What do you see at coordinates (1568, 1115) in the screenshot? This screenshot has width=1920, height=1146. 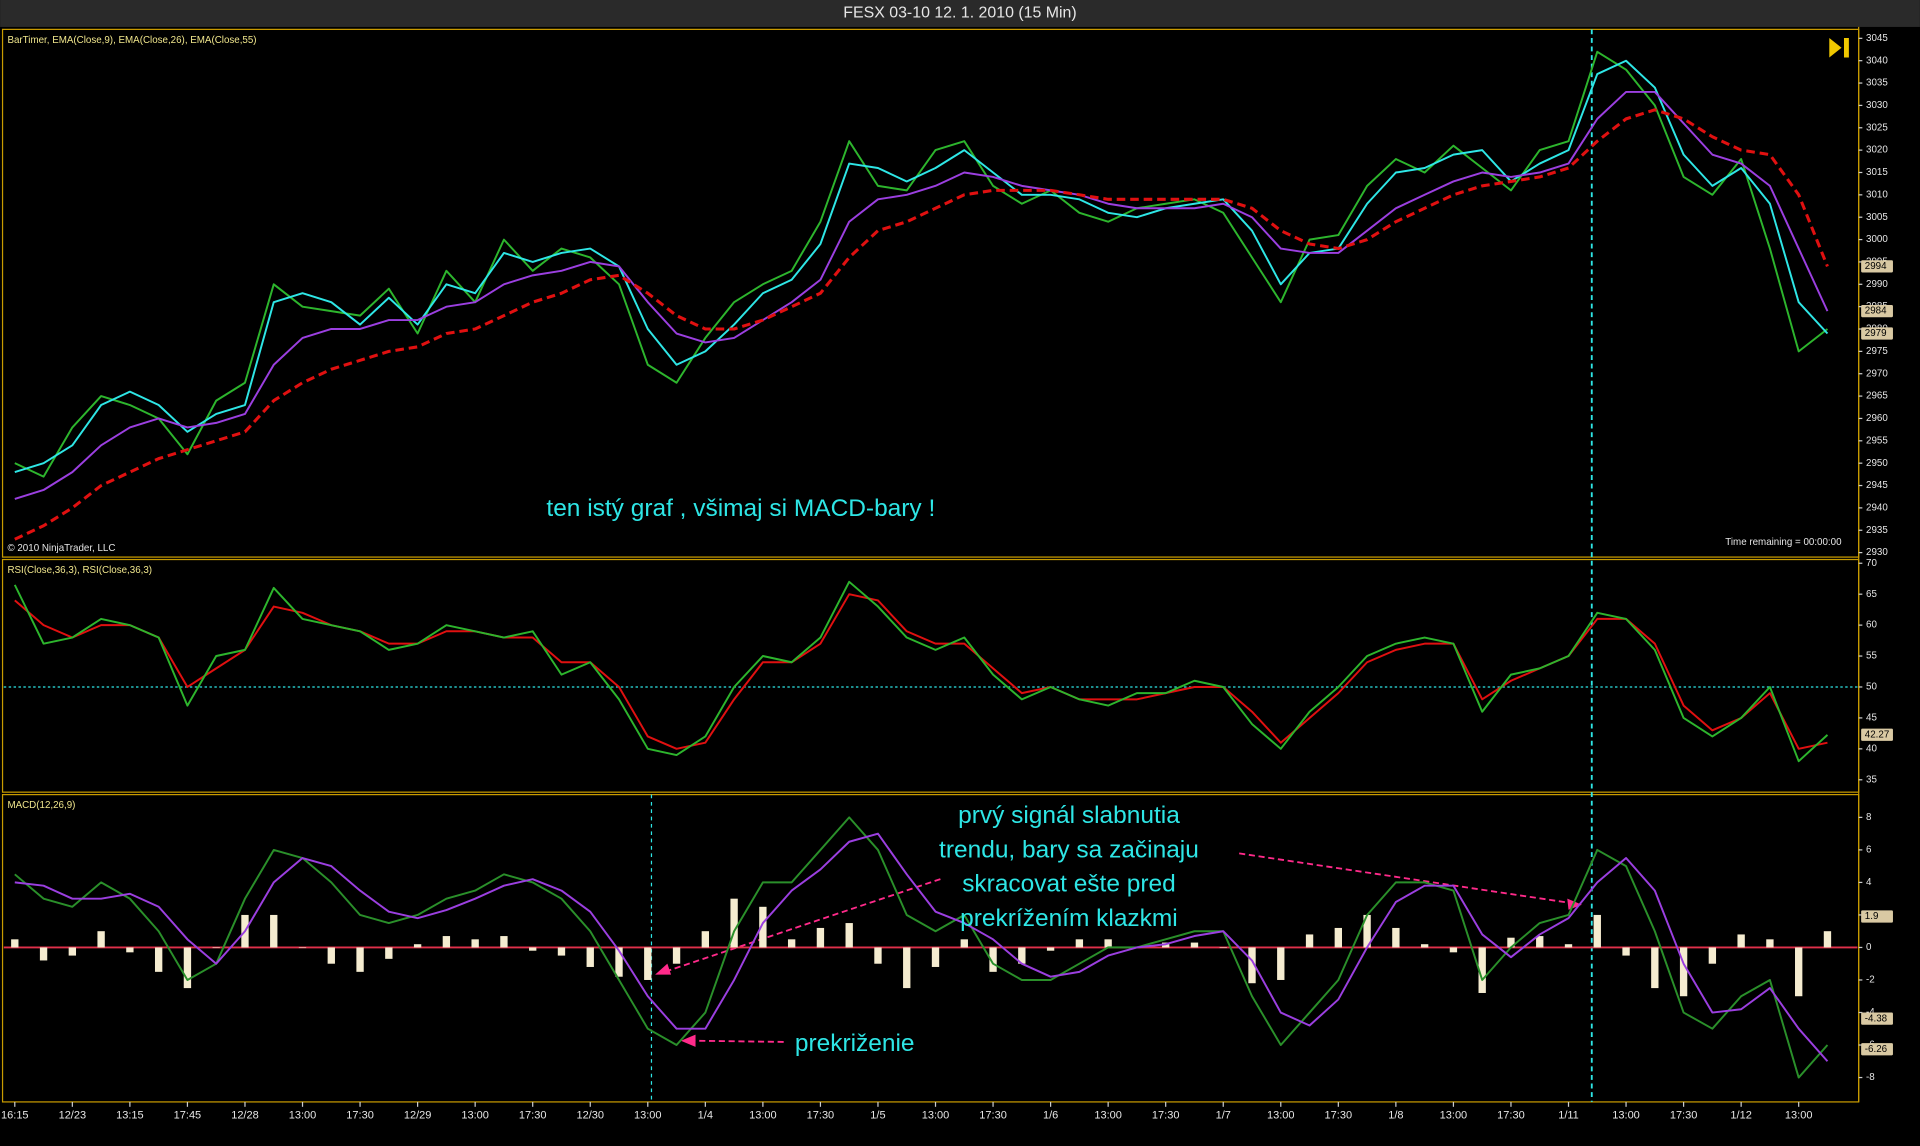 I see `x-tick-label: 1/11` at bounding box center [1568, 1115].